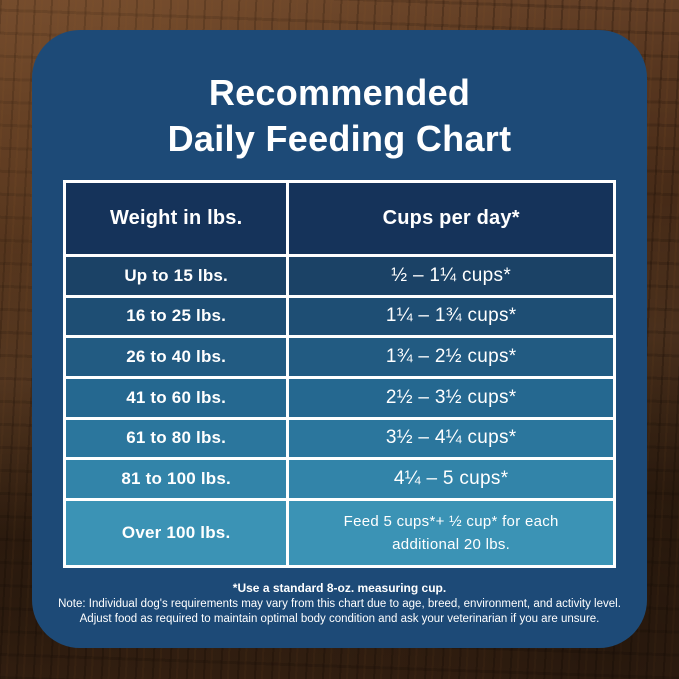  Describe the element at coordinates (176, 438) in the screenshot. I see `weight-cell: 61 to 80 lbs.` at that location.